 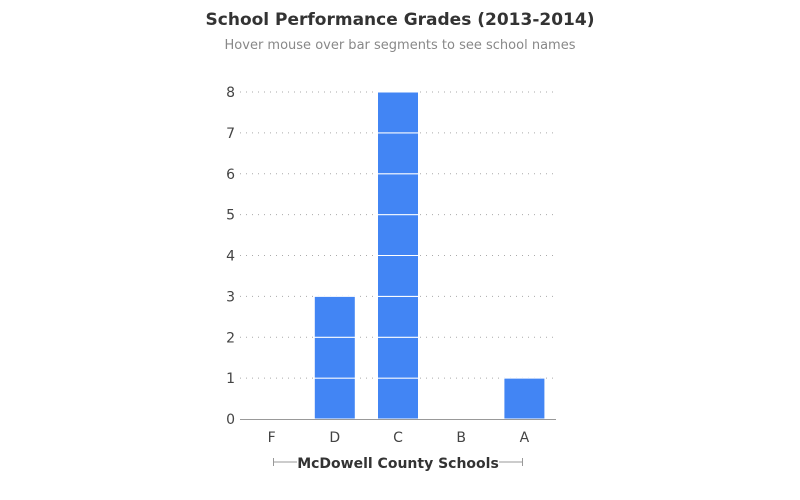 I want to click on axis-title-bracket-left, so click(x=285, y=462).